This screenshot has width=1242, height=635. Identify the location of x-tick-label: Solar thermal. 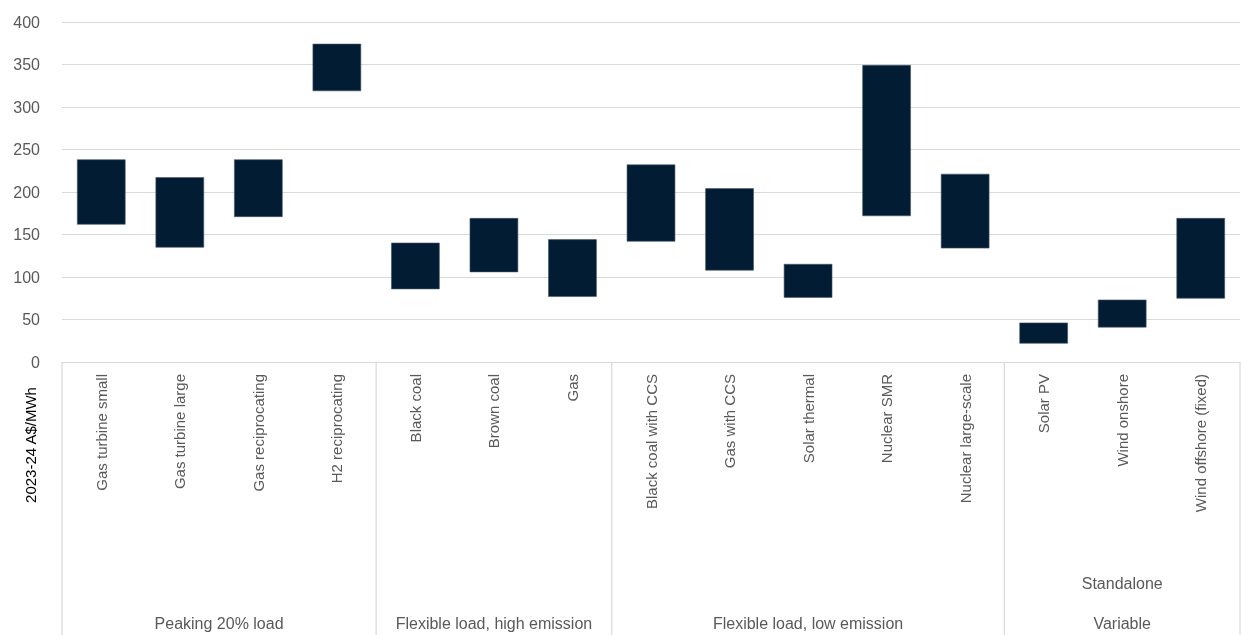
(808, 419).